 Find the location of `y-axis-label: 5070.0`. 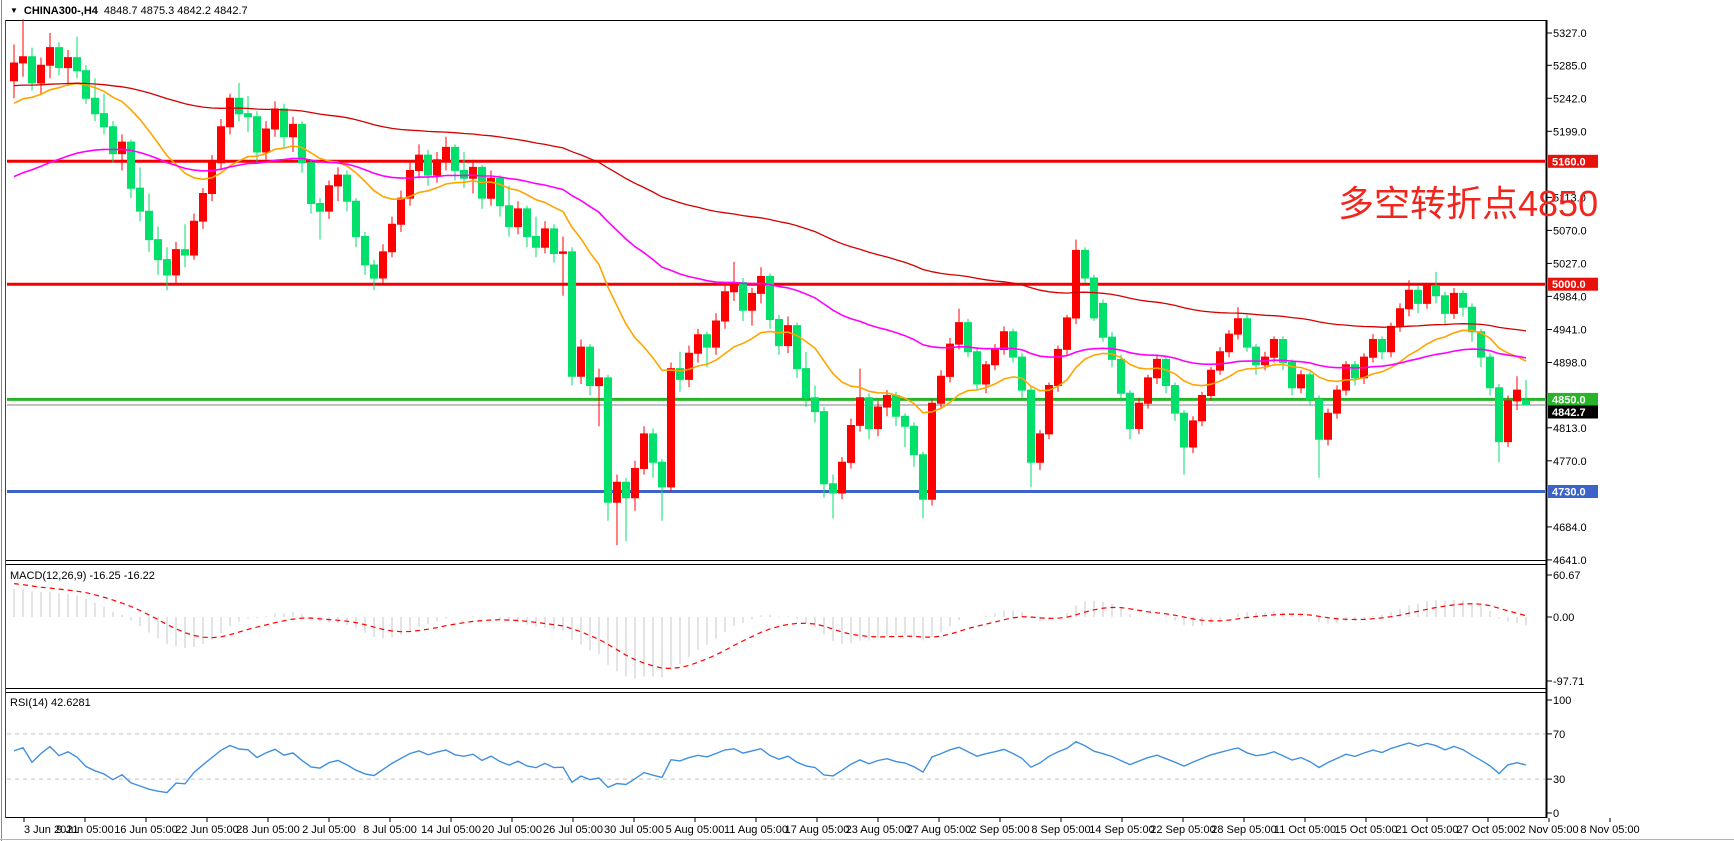

y-axis-label: 5070.0 is located at coordinates (1570, 231).